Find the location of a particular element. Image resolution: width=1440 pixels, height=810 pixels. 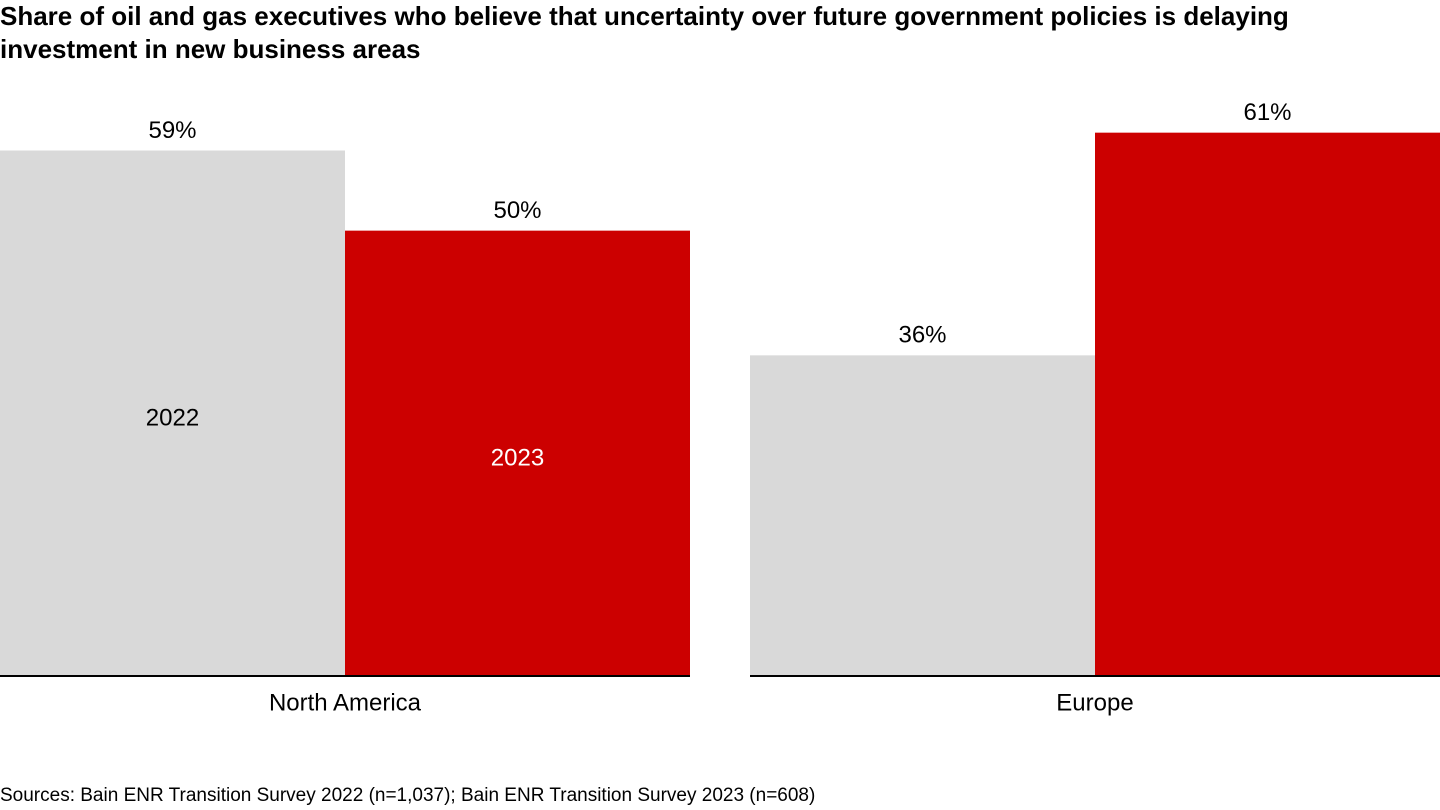

value-label: 61% is located at coordinates (1267, 112).